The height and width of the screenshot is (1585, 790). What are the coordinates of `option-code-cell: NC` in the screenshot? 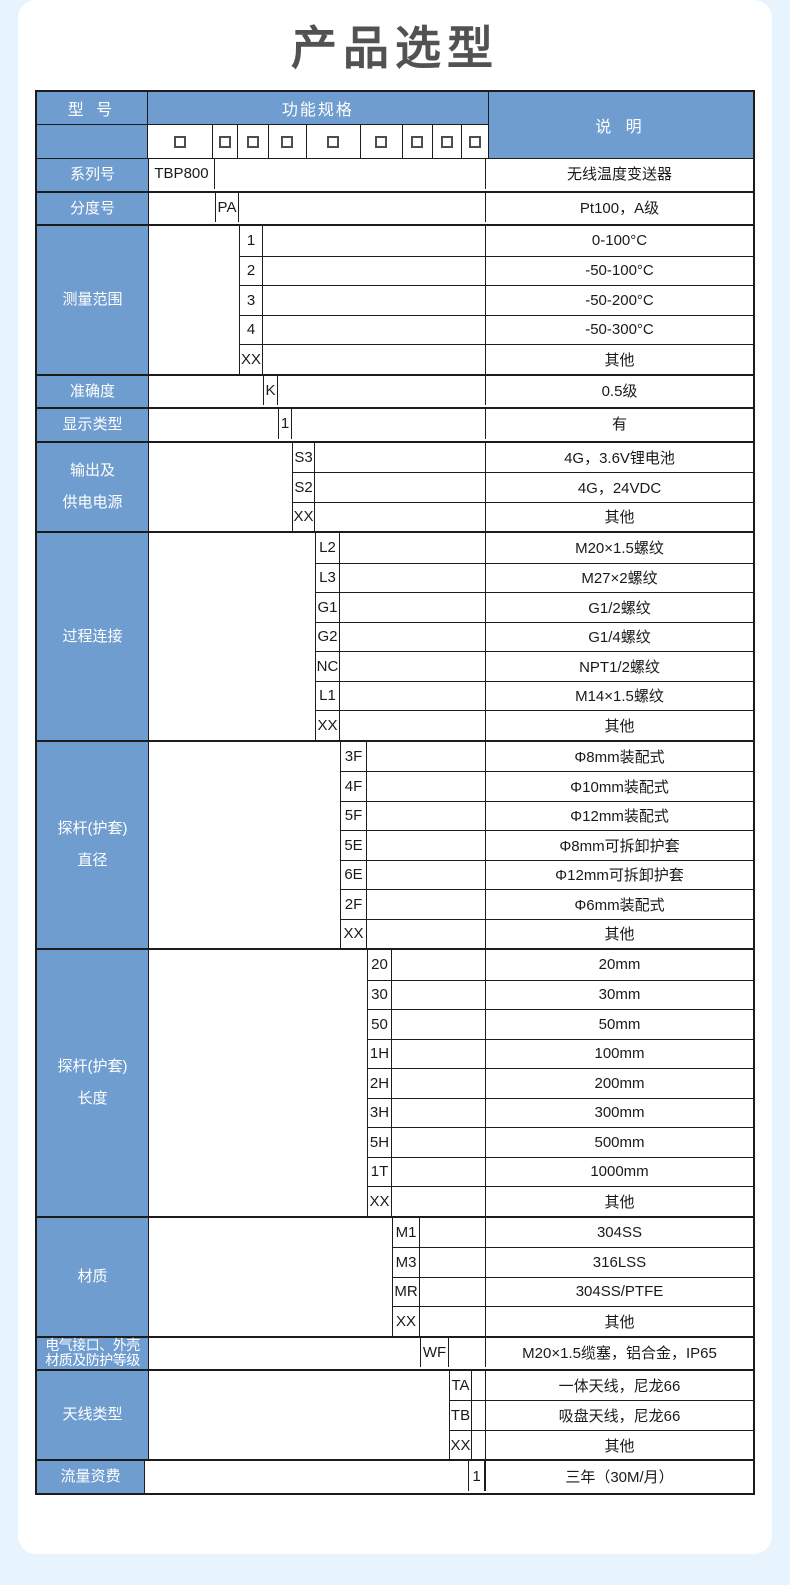 It's located at (327, 666).